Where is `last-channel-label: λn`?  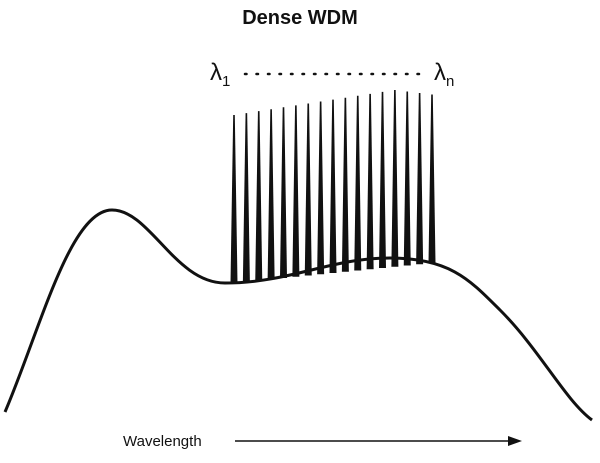
last-channel-label: λn is located at coordinates (444, 74).